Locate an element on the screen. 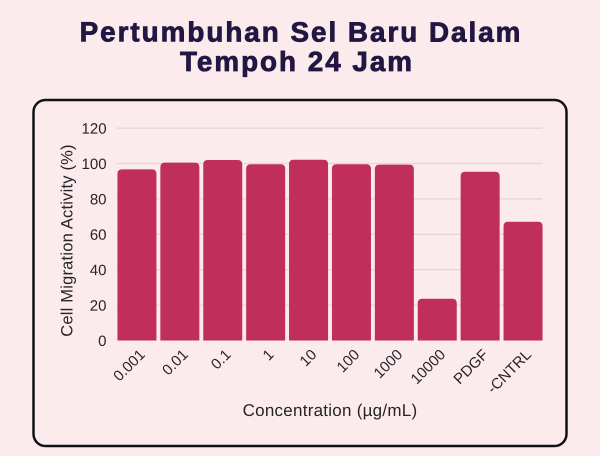 This screenshot has height=456, width=600. svg-text: Tempoh 24 Jam is located at coordinates (297, 61).